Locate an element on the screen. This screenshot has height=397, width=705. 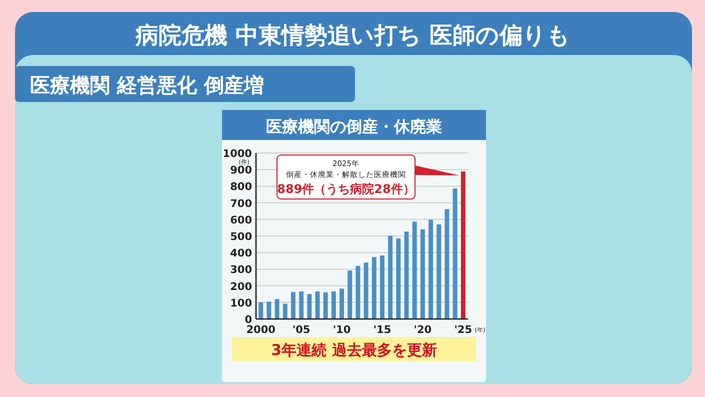
y-tick-label: 700 is located at coordinates (241, 204).